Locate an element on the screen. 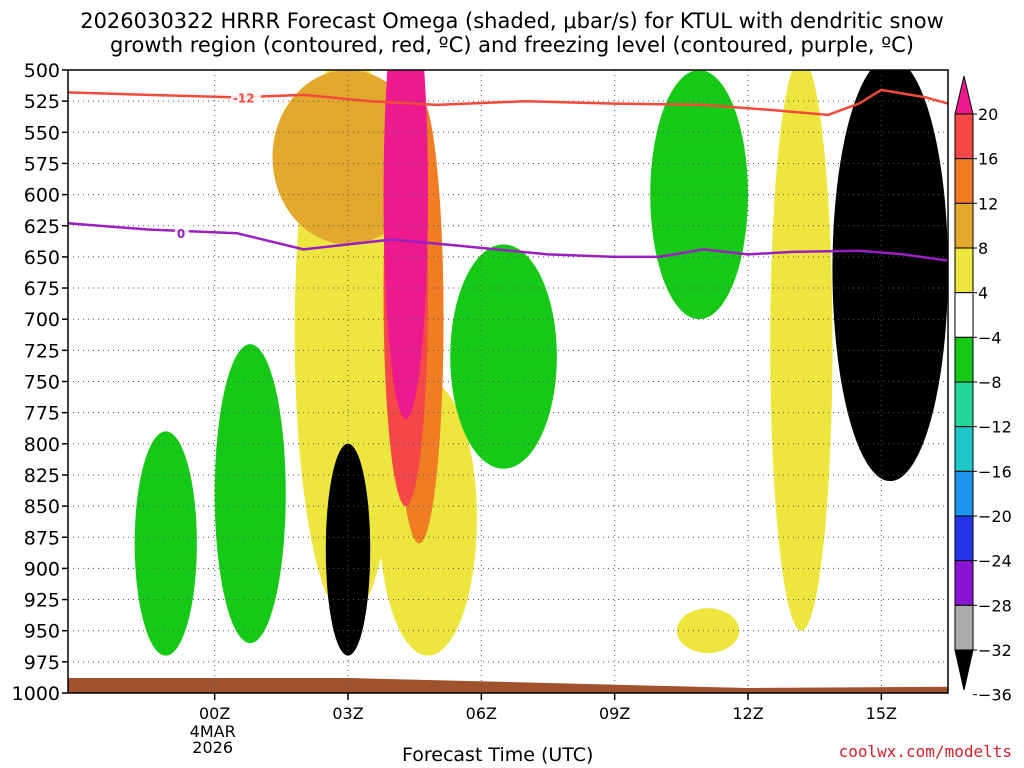 Image resolution: width=1024 pixels, height=768 pixels. credit-text: coolwx.com/modelts is located at coordinates (925, 751).